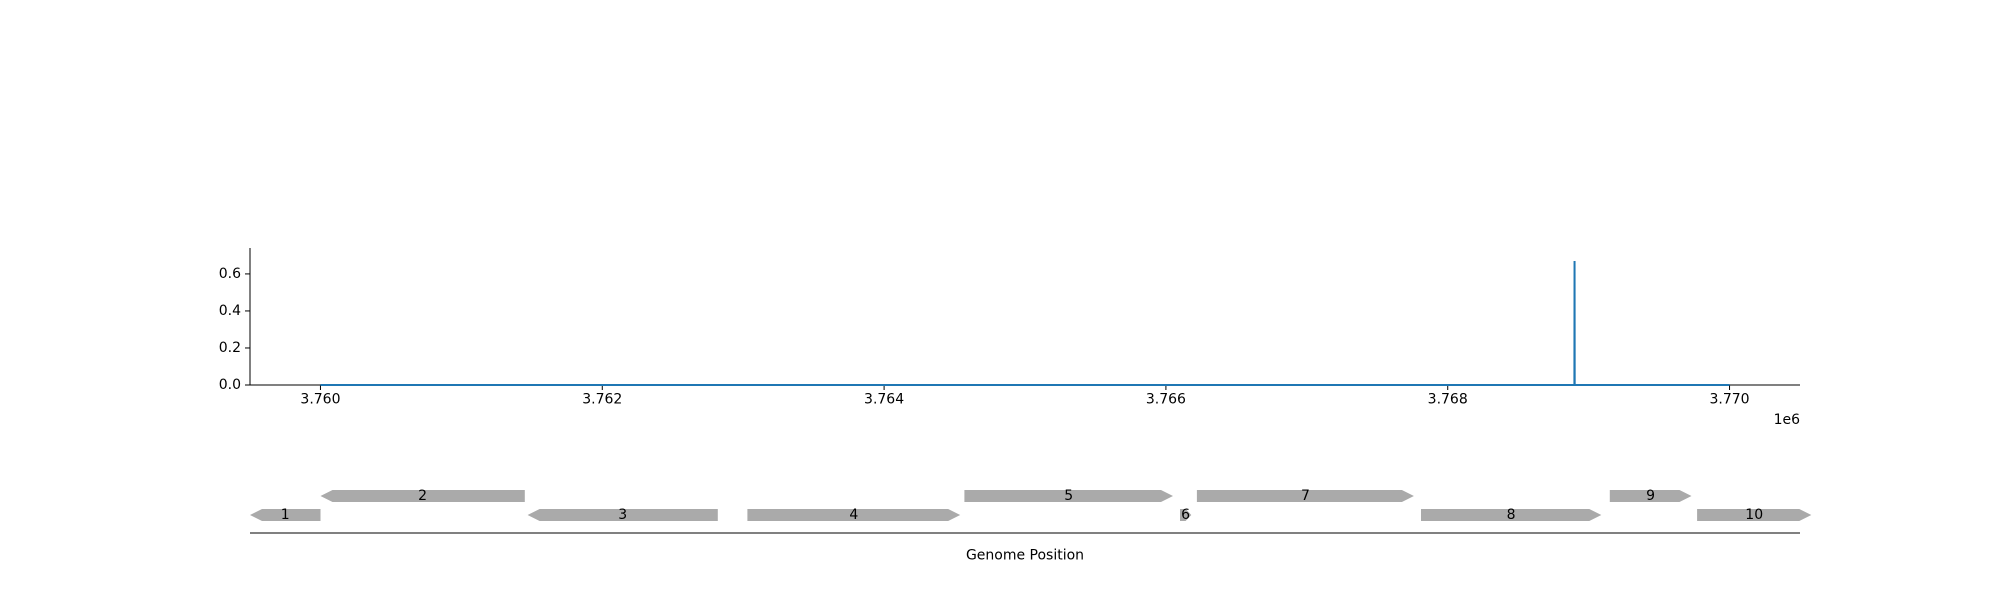  I want to click on signal-series-line, so click(1025, 323).